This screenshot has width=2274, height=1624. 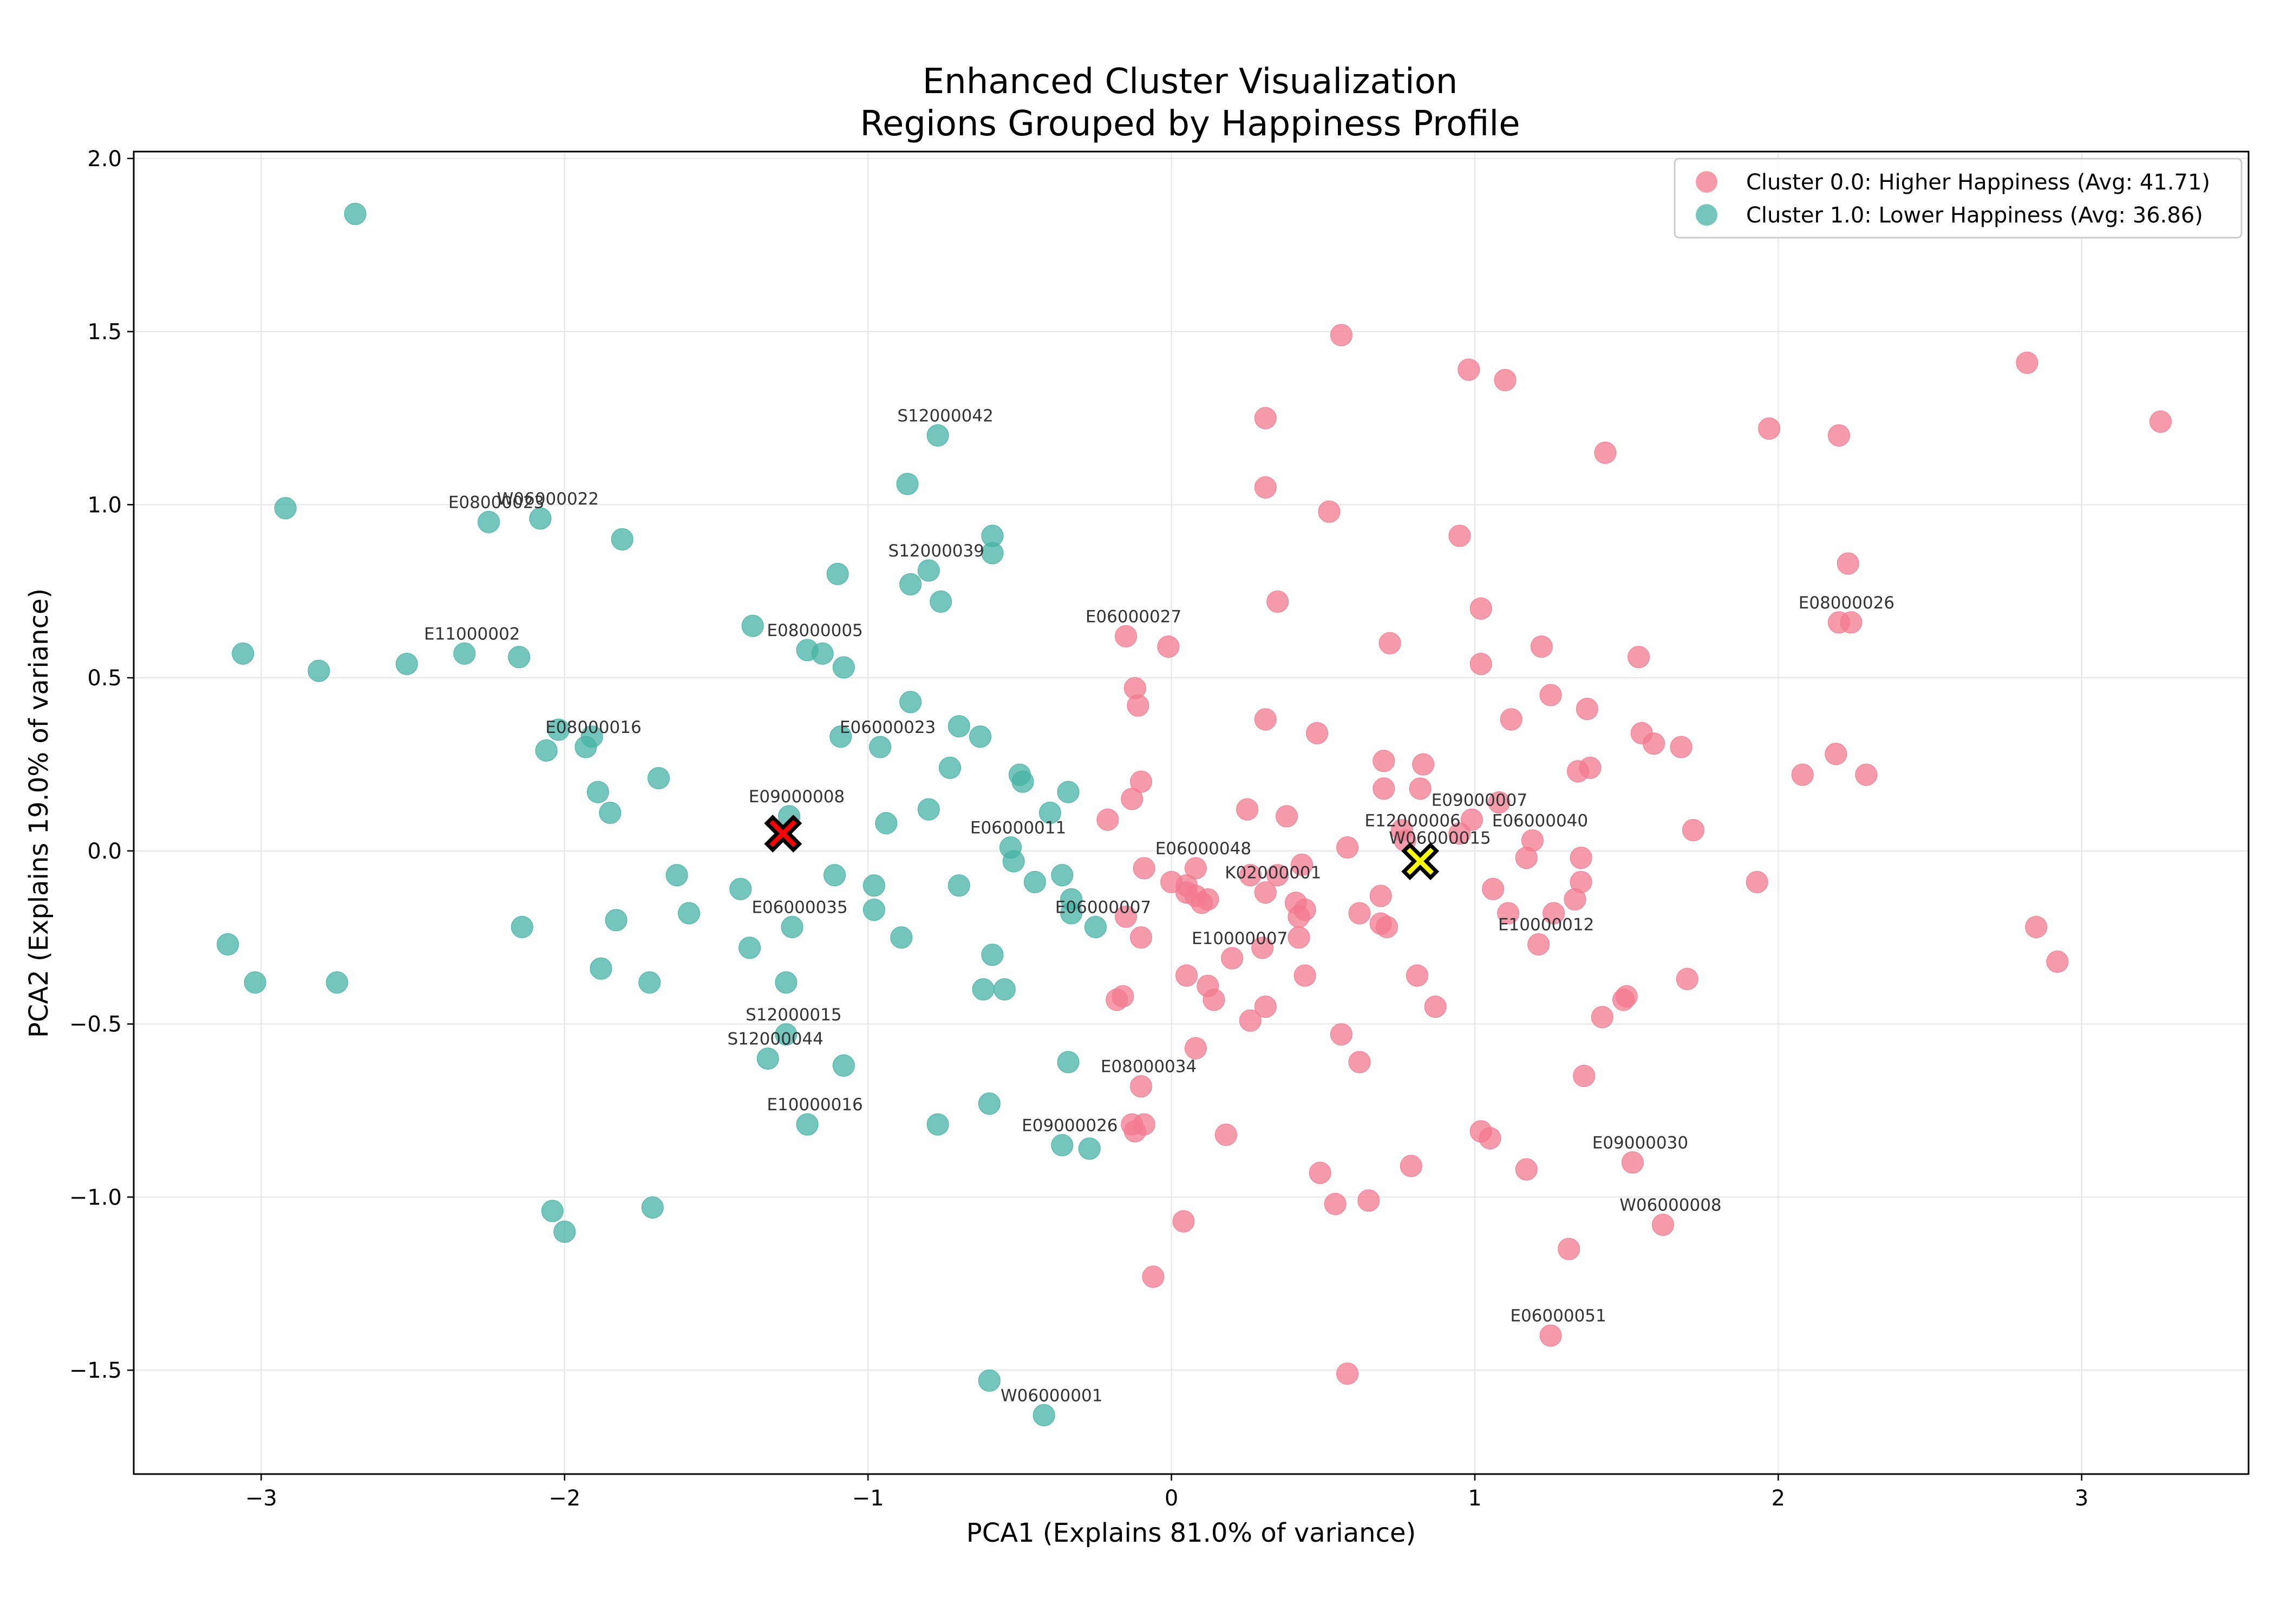 What do you see at coordinates (1190, 124) in the screenshot?
I see `chart-subtitle: Regions Grouped by Happiness Profile` at bounding box center [1190, 124].